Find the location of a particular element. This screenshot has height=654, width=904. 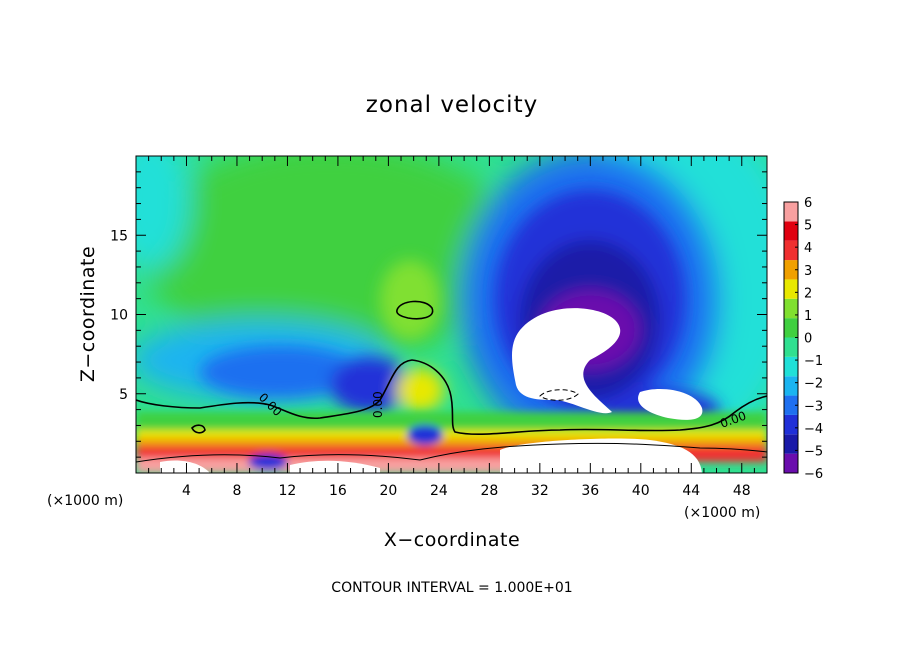

x-axis-label: X−coordinate is located at coordinates (452, 540).